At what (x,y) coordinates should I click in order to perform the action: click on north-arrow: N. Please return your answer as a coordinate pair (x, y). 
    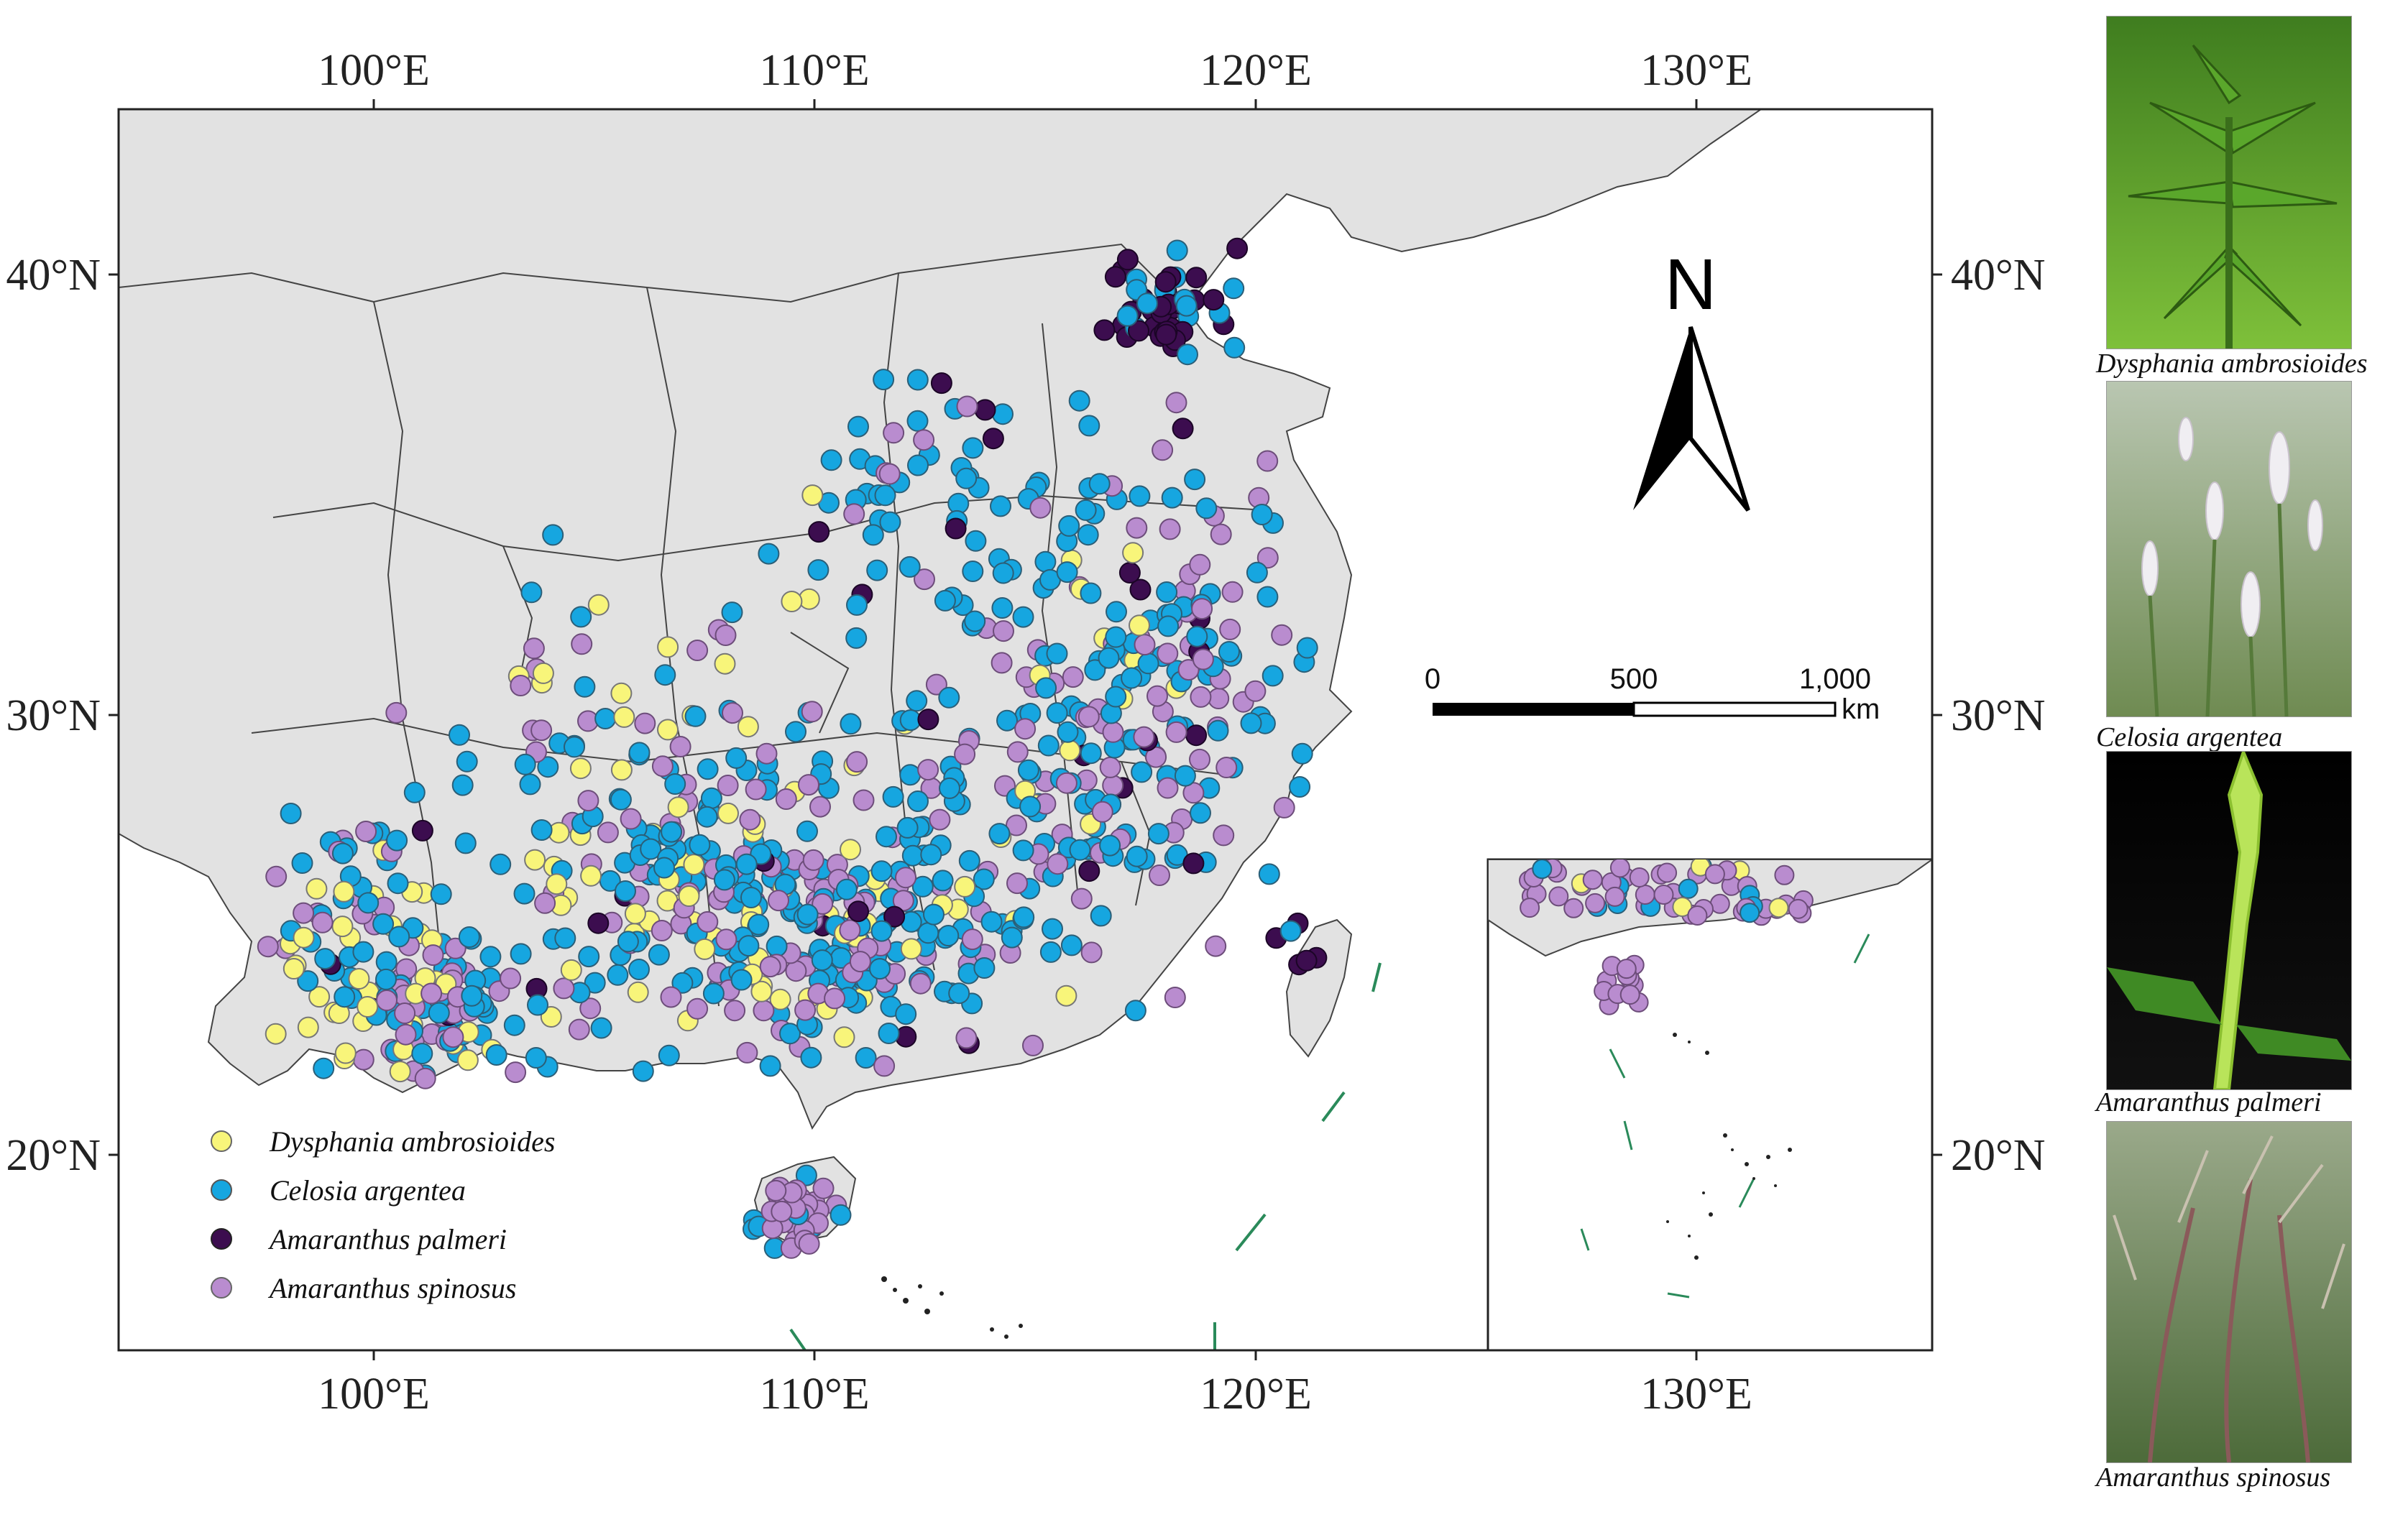
    Looking at the image, I should click on (1692, 378).